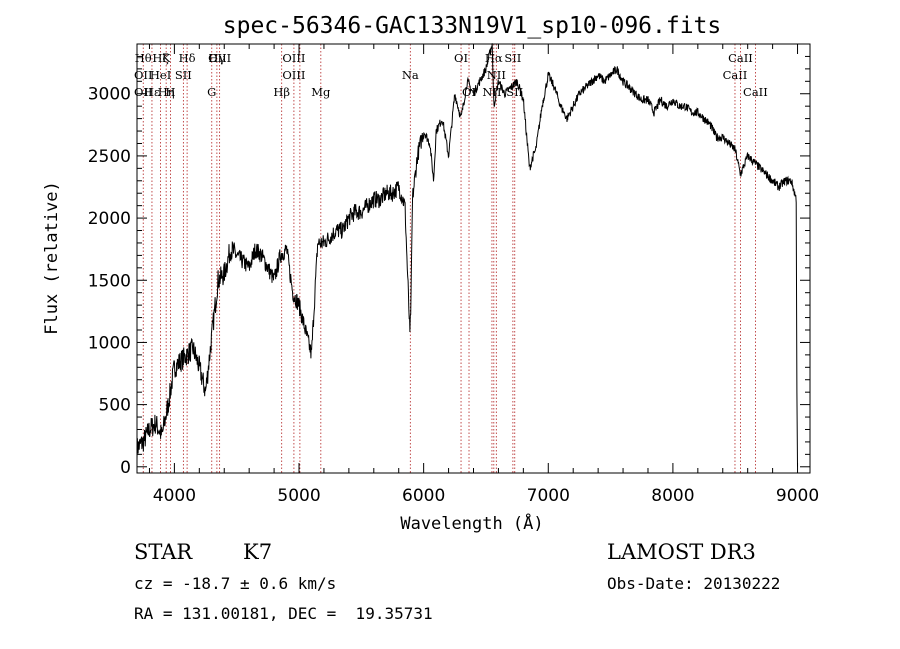 Image resolution: width=900 pixels, height=649 pixels. I want to click on y-tick-label: 500, so click(115, 406).